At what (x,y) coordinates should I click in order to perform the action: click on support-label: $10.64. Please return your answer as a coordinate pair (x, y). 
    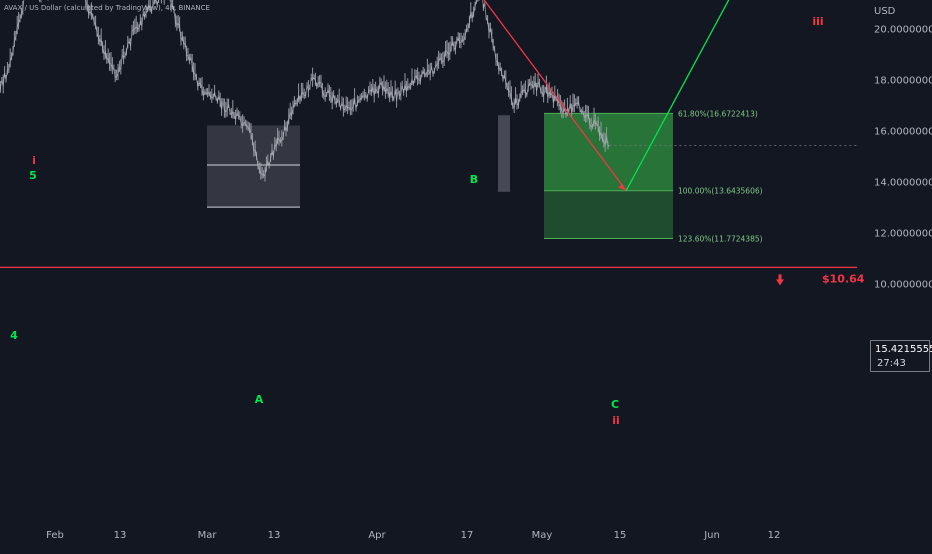
    Looking at the image, I should click on (843, 278).